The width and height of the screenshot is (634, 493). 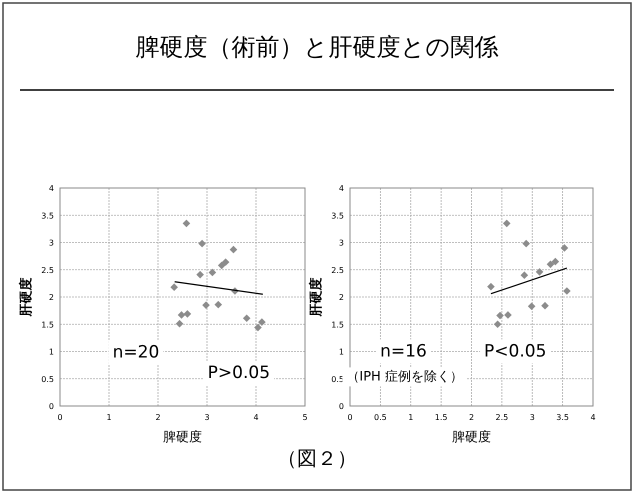 I want to click on annotation: n=16, so click(x=403, y=351).